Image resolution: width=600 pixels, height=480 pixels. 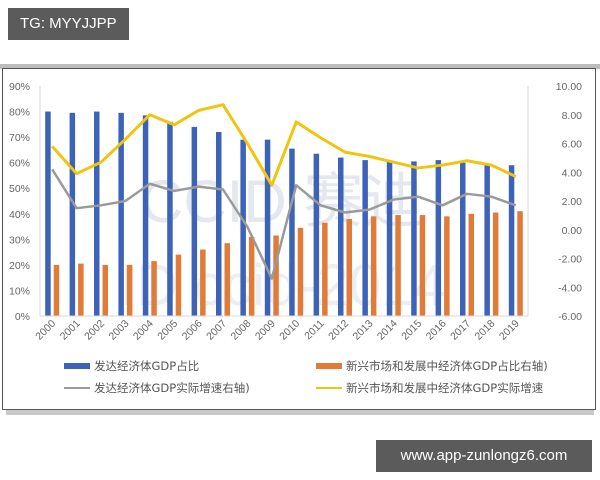 I want to click on left-axis-tick: 70%, so click(x=19, y=138).